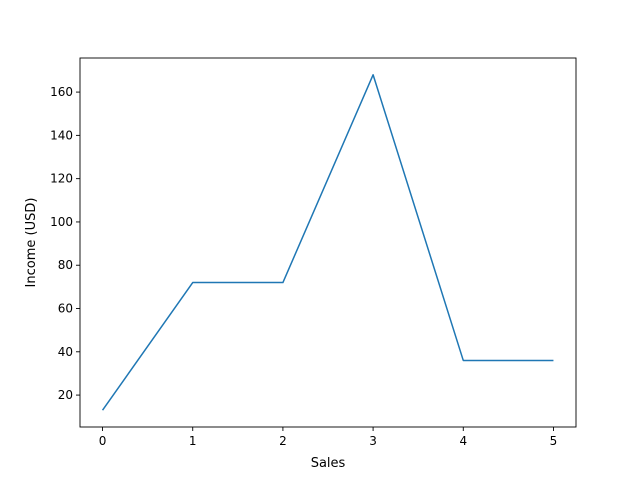 The width and height of the screenshot is (640, 480). I want to click on x-tick-label: 3, so click(373, 441).